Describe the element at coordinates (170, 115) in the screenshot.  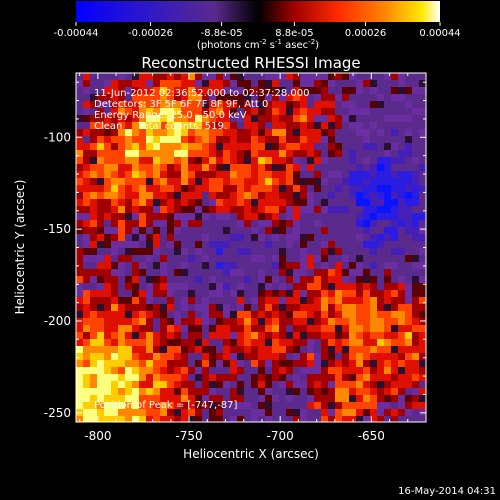
I see `annotation-energy: Energy Range: 25.0 - 50.0 keV` at that location.